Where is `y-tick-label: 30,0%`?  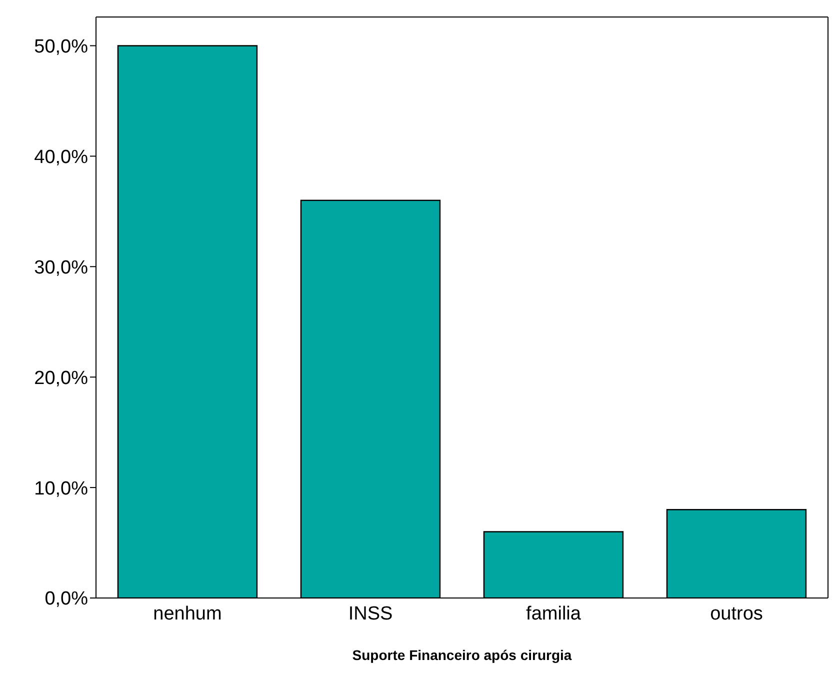 y-tick-label: 30,0% is located at coordinates (61, 267).